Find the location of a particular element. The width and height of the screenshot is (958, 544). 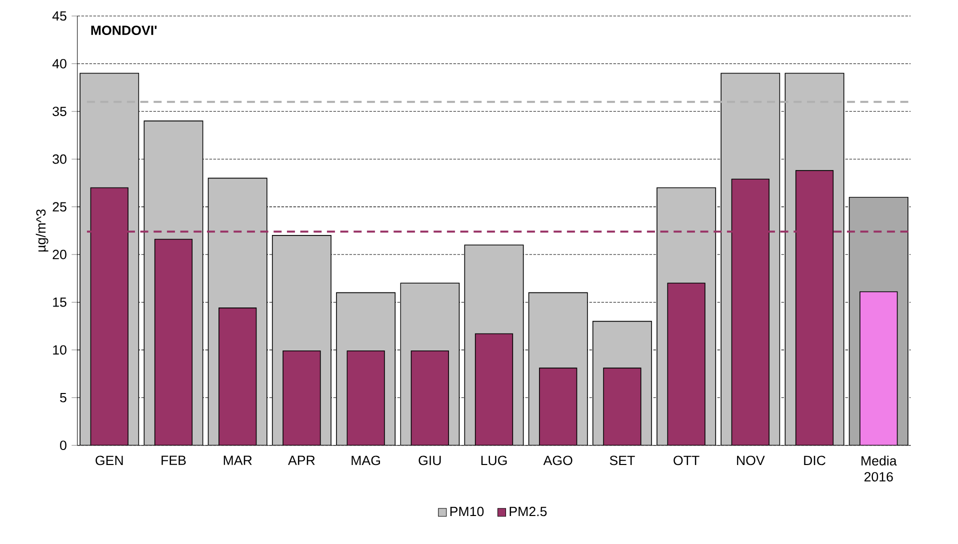

x-tick-label: Media 2016 is located at coordinates (879, 469).